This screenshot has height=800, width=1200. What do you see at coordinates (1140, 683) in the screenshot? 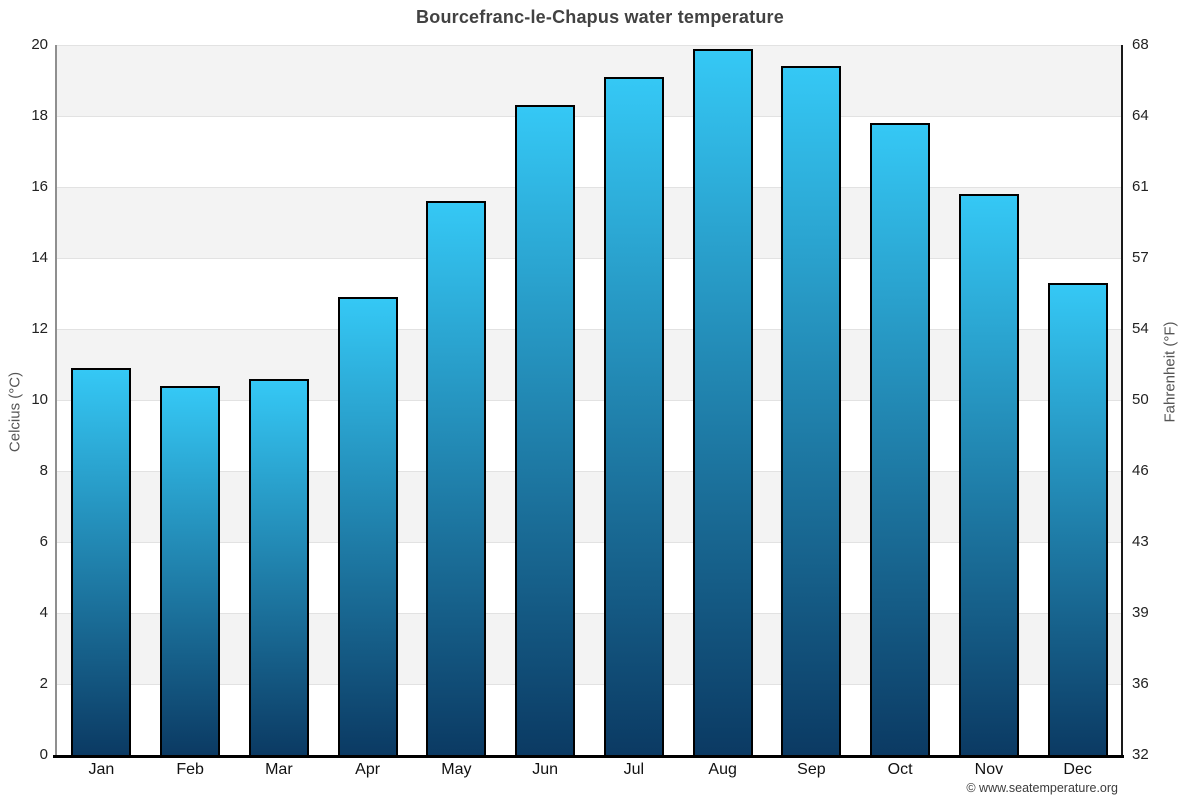
I see `fahrenheit-tick-36: 36` at bounding box center [1140, 683].